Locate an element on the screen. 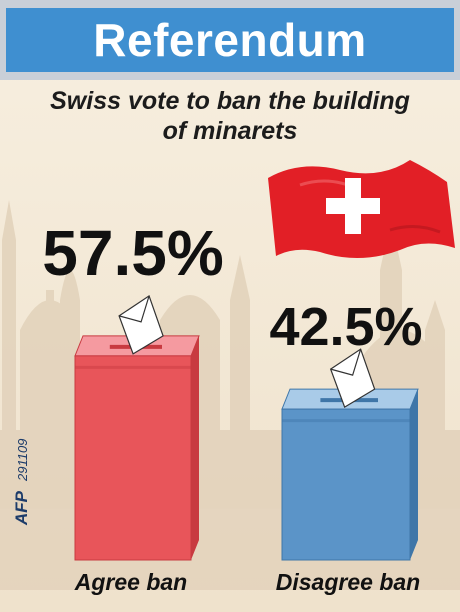 The height and width of the screenshot is (612, 460). category-label: Disagree ban is located at coordinates (348, 582).